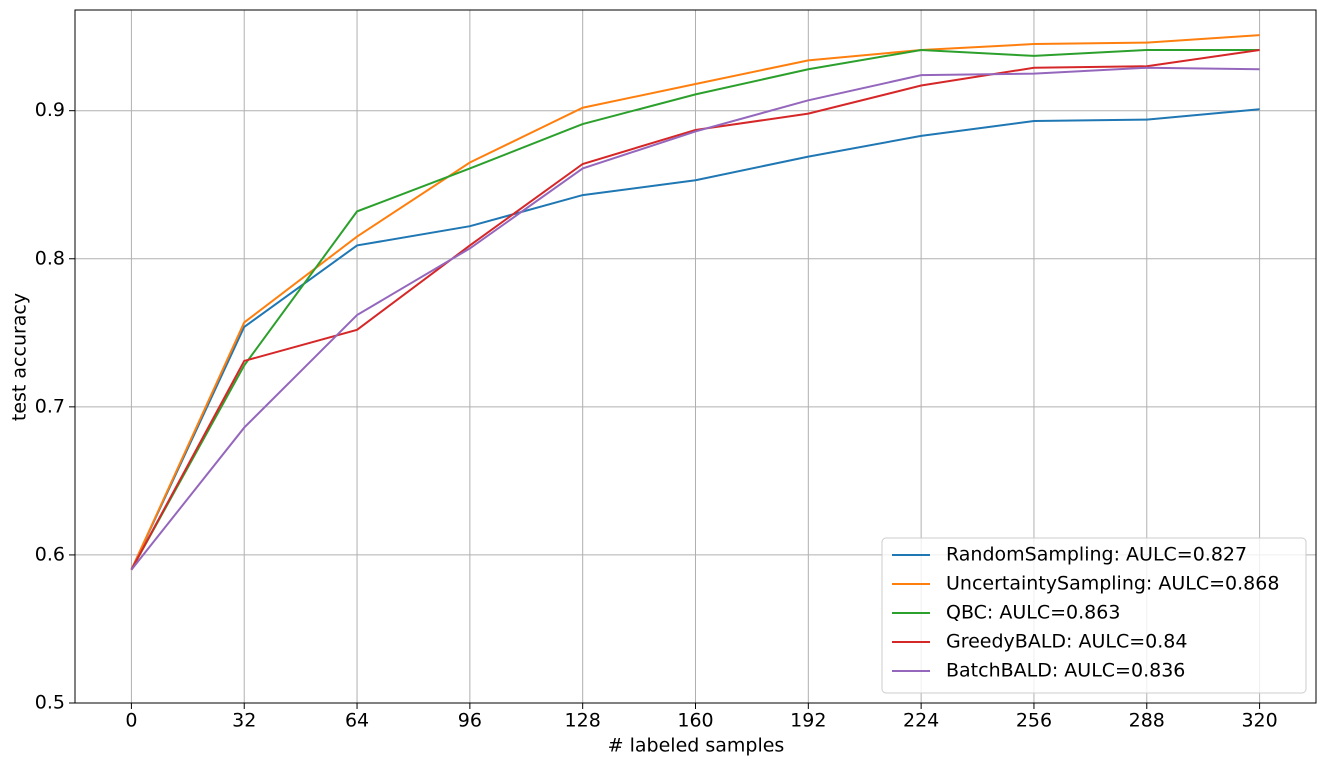 The image size is (1326, 766). I want to click on x-tick-label: 0, so click(131, 721).